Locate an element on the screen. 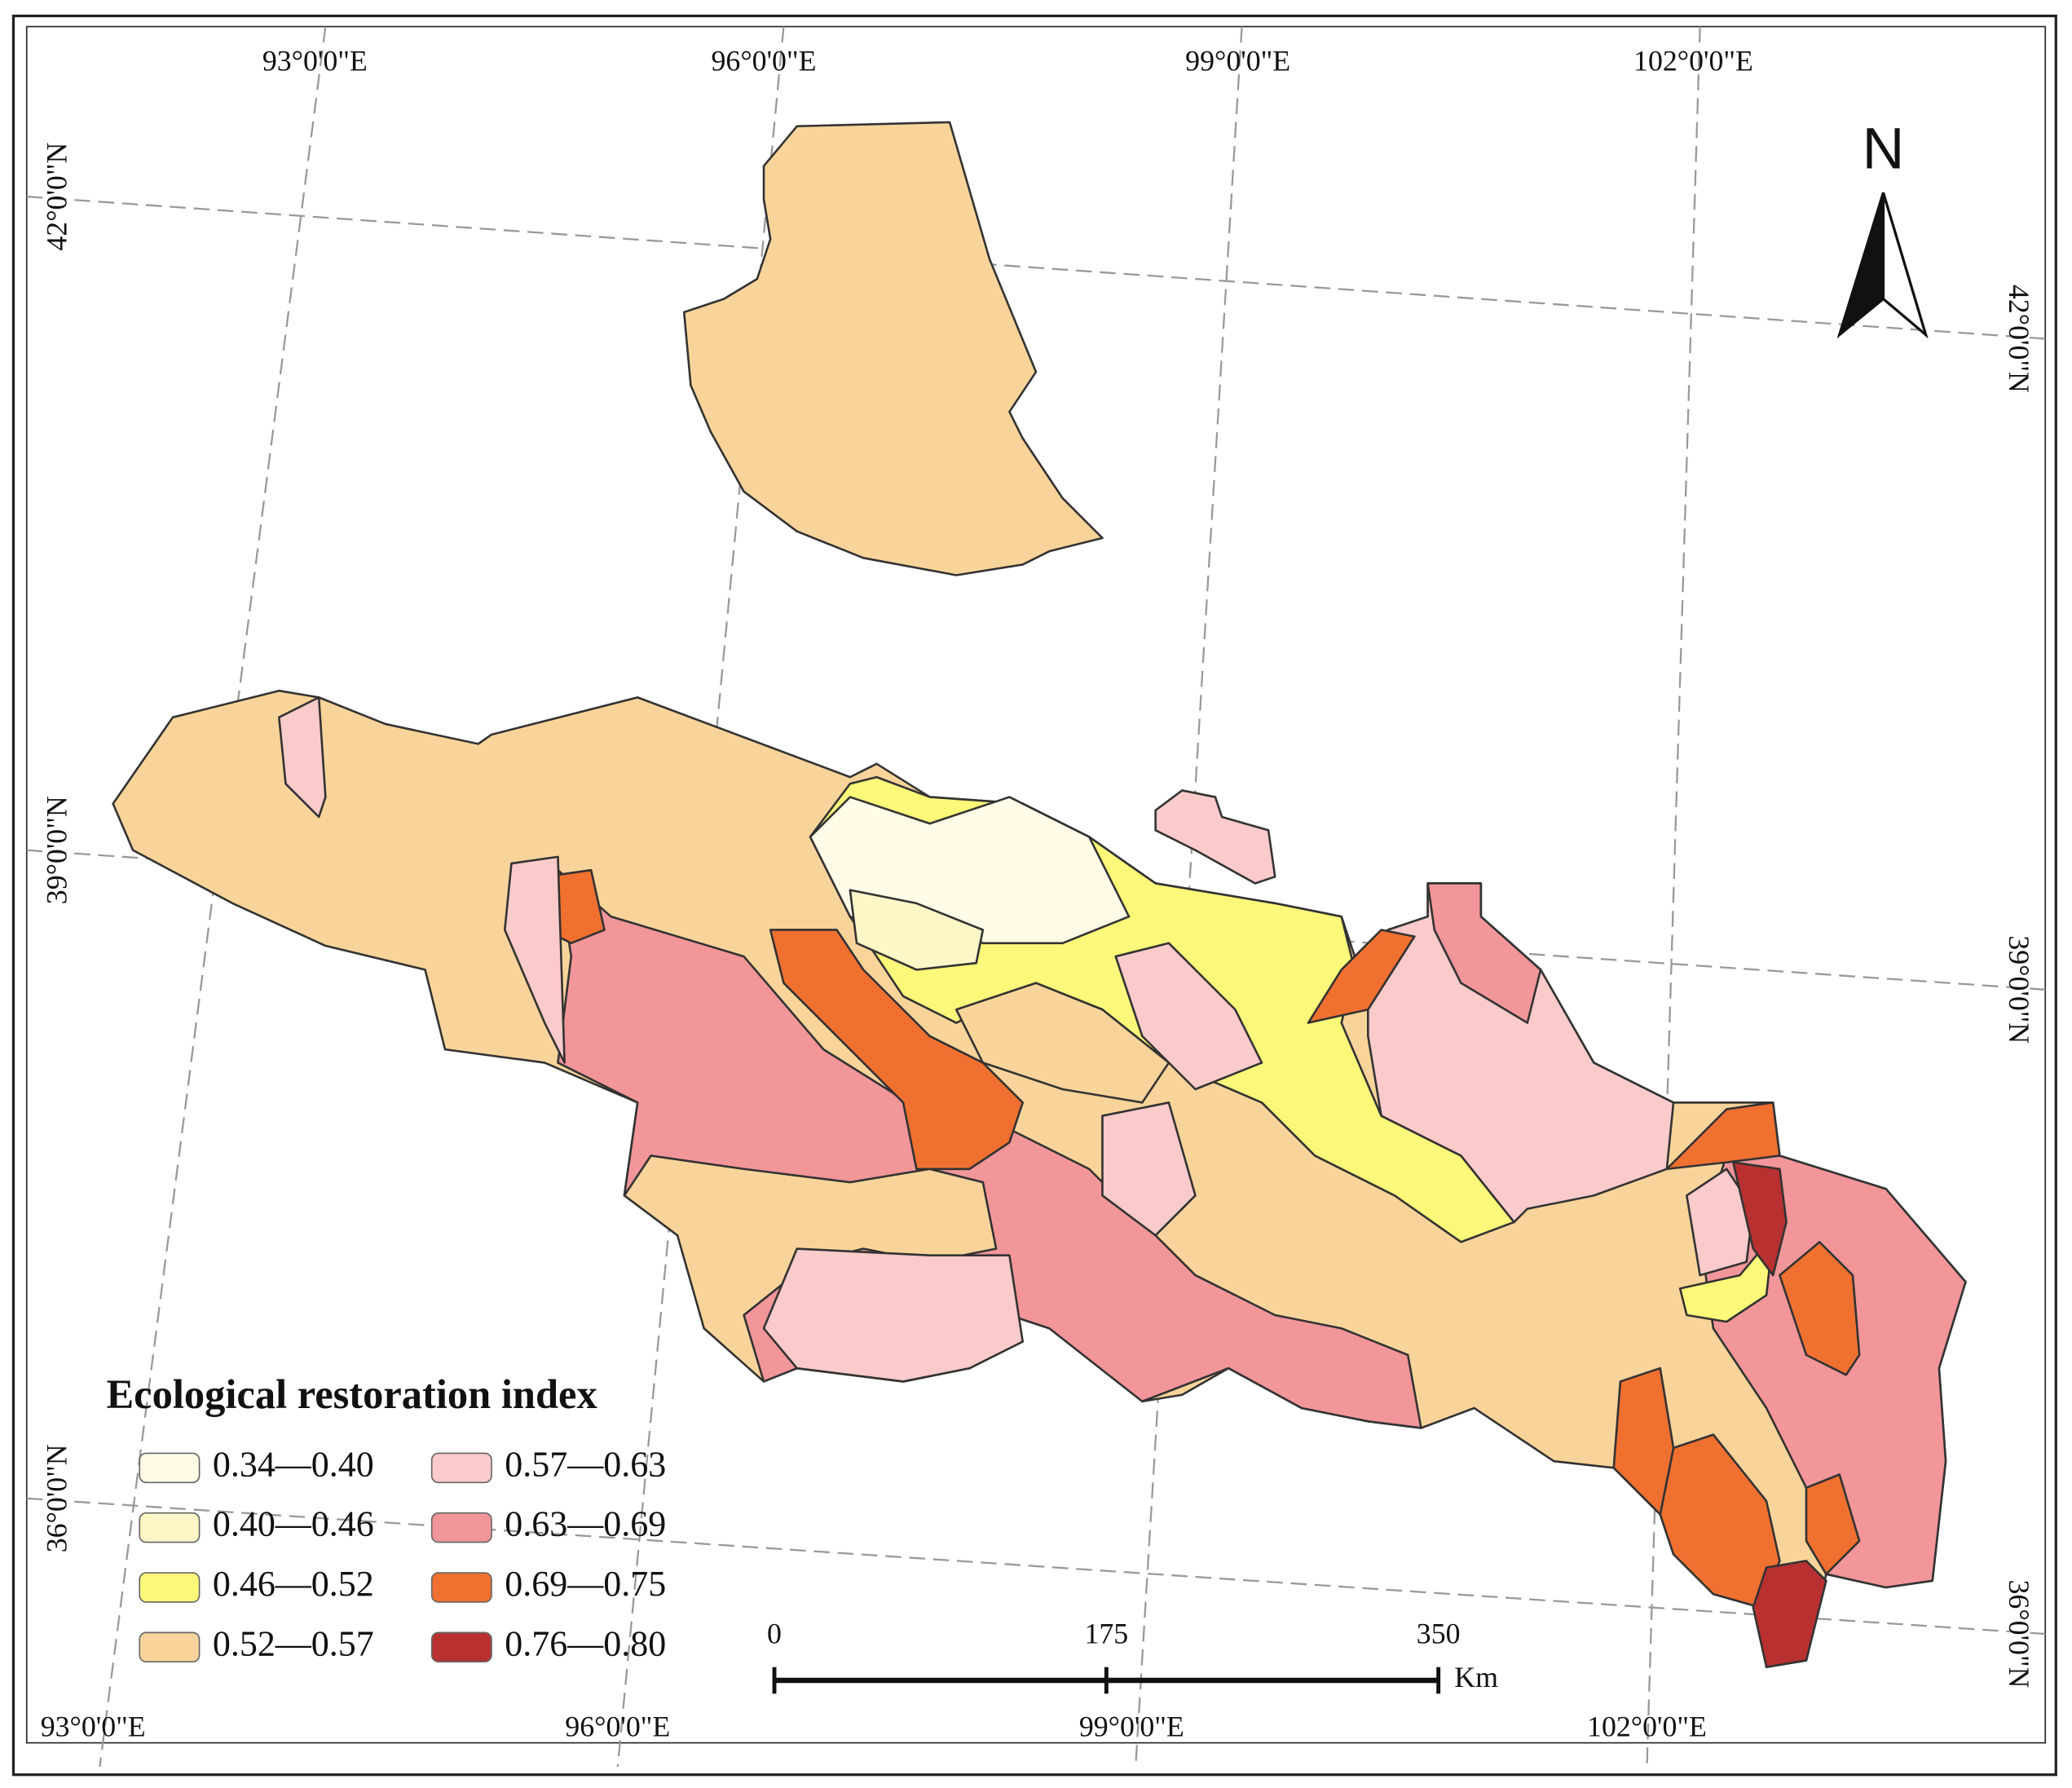 The image size is (2072, 1788). north-region is located at coordinates (893, 348).